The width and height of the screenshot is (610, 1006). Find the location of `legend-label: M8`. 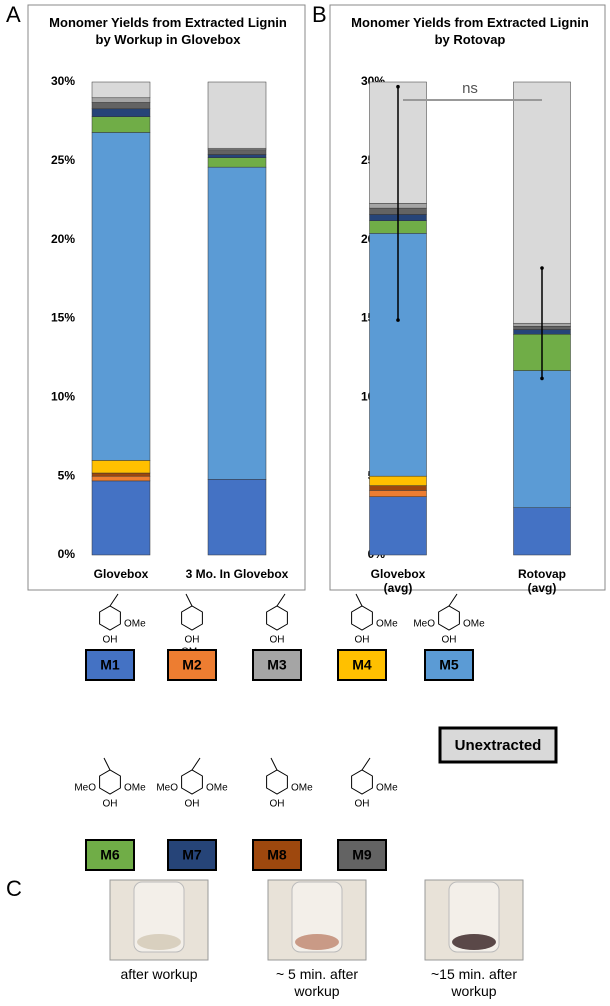

legend-label: M8 is located at coordinates (277, 855).